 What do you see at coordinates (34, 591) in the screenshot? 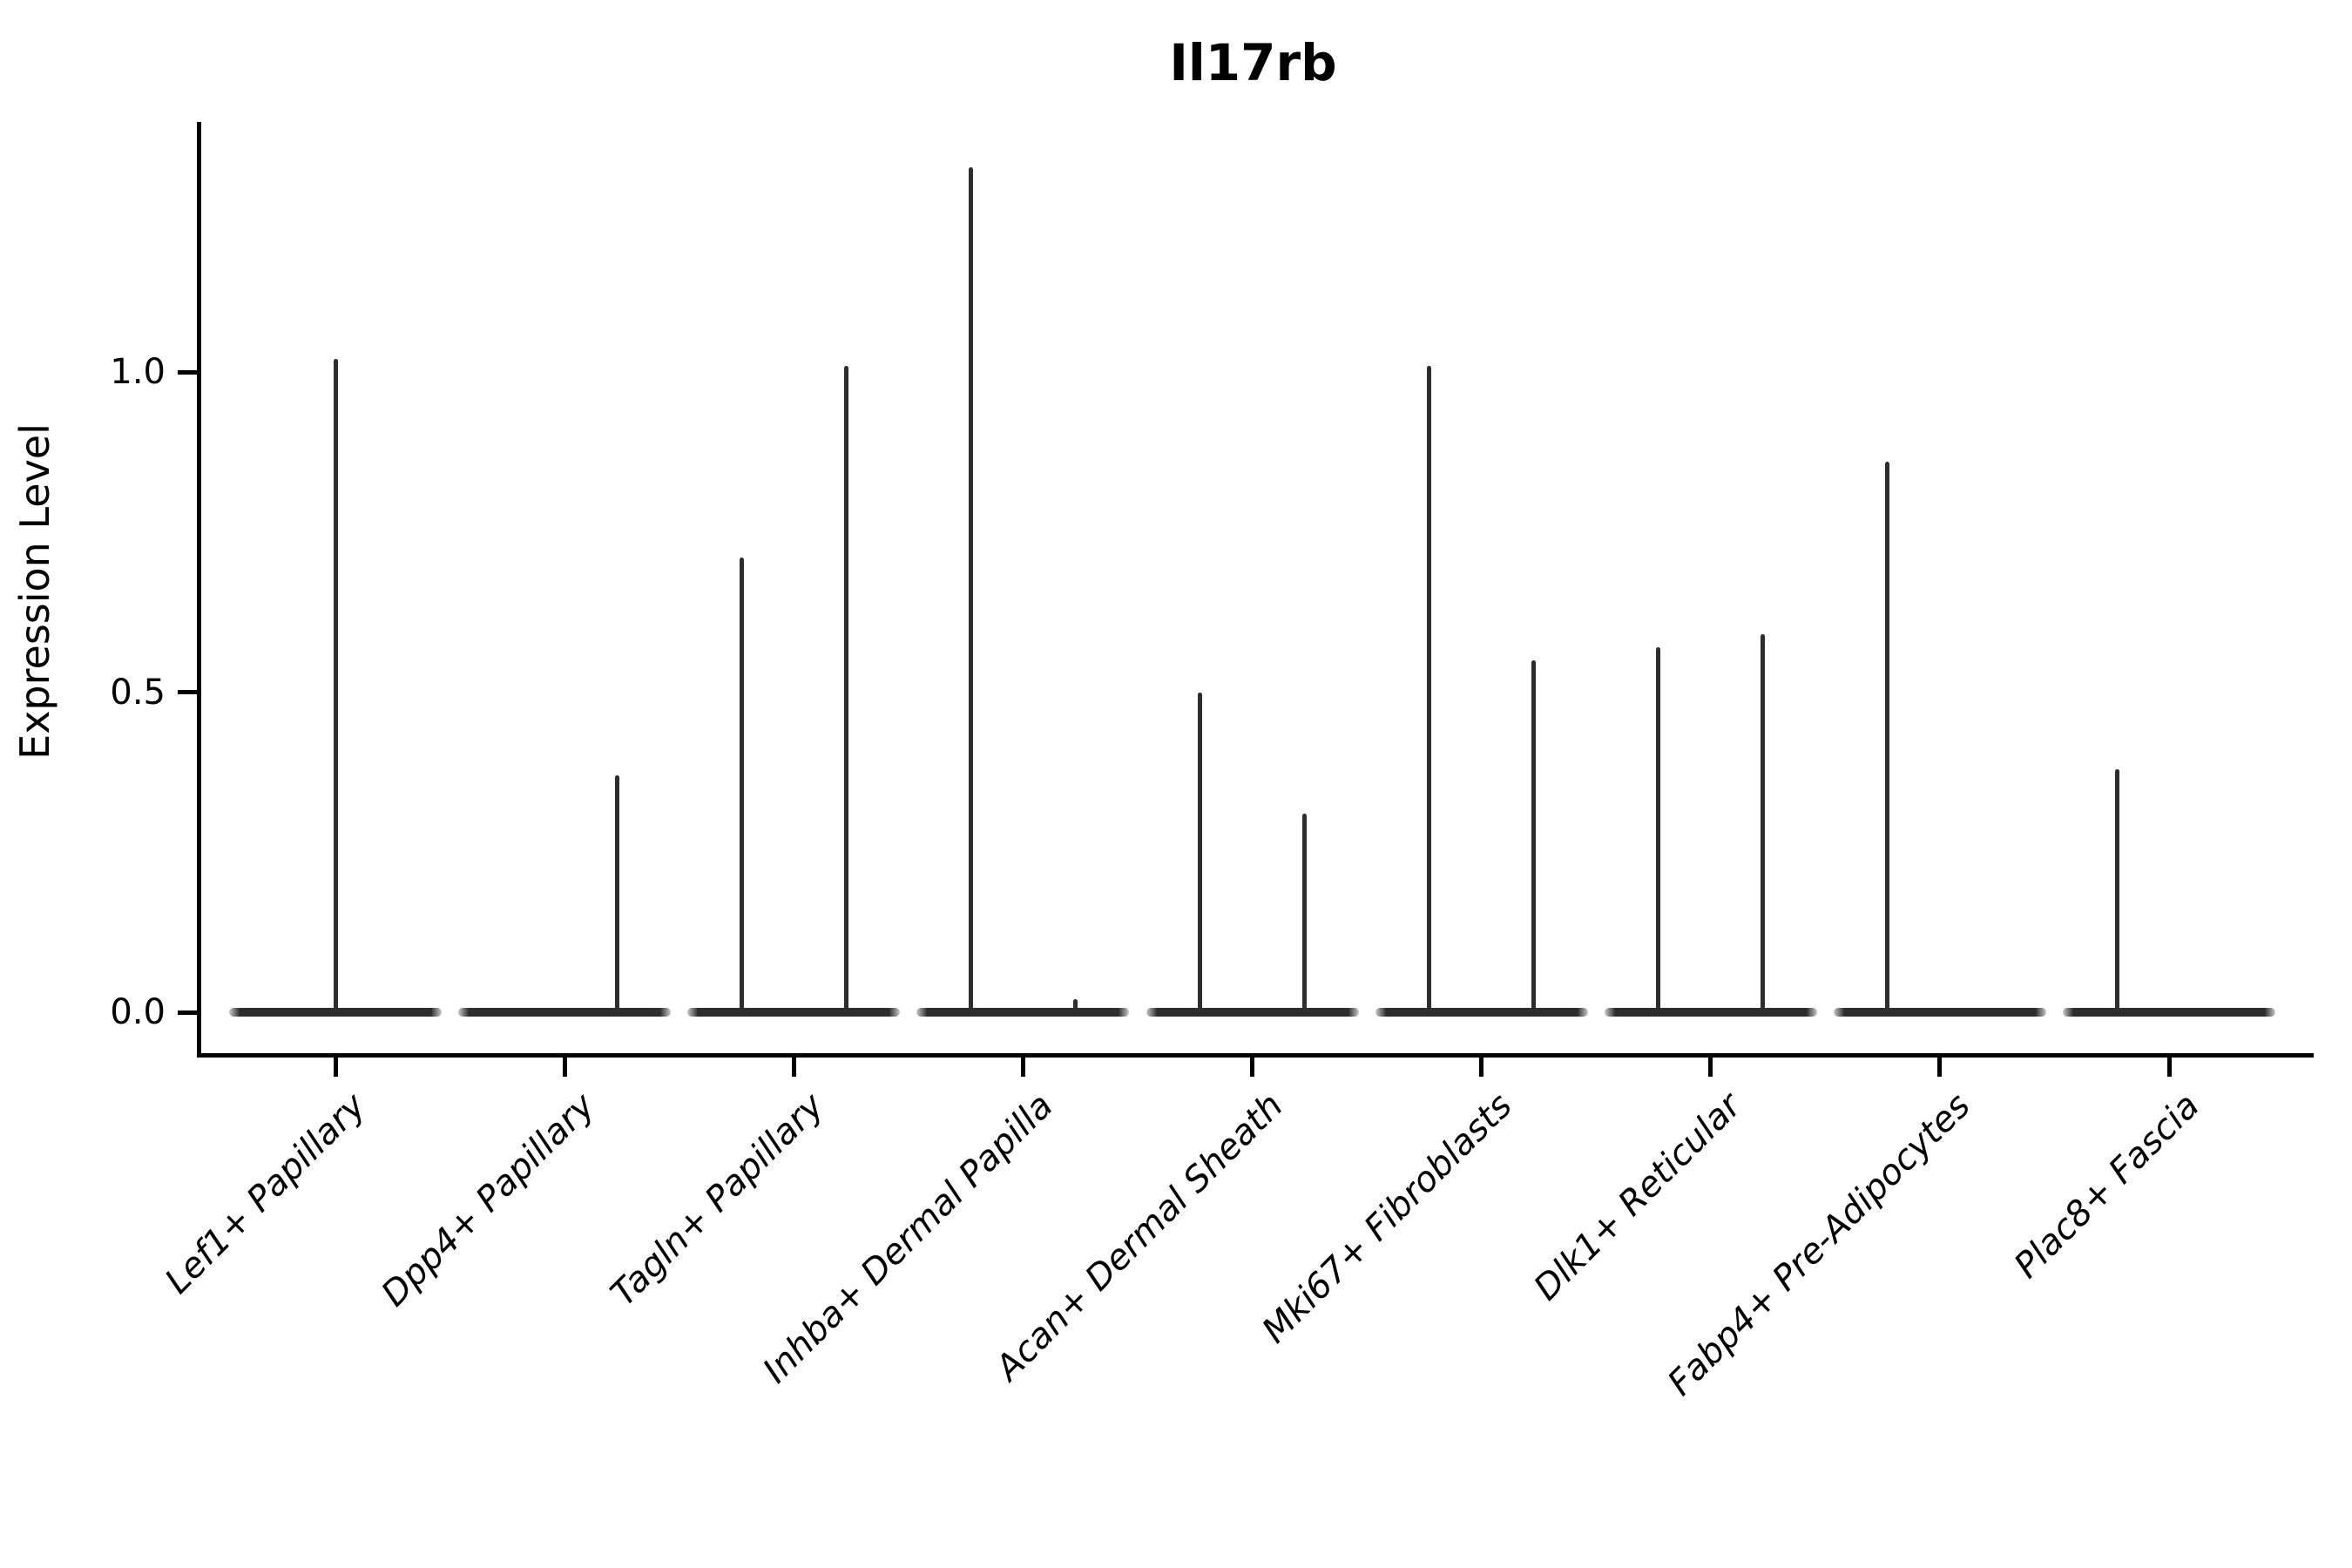
I see `y-axis-label: Expression Level` at bounding box center [34, 591].